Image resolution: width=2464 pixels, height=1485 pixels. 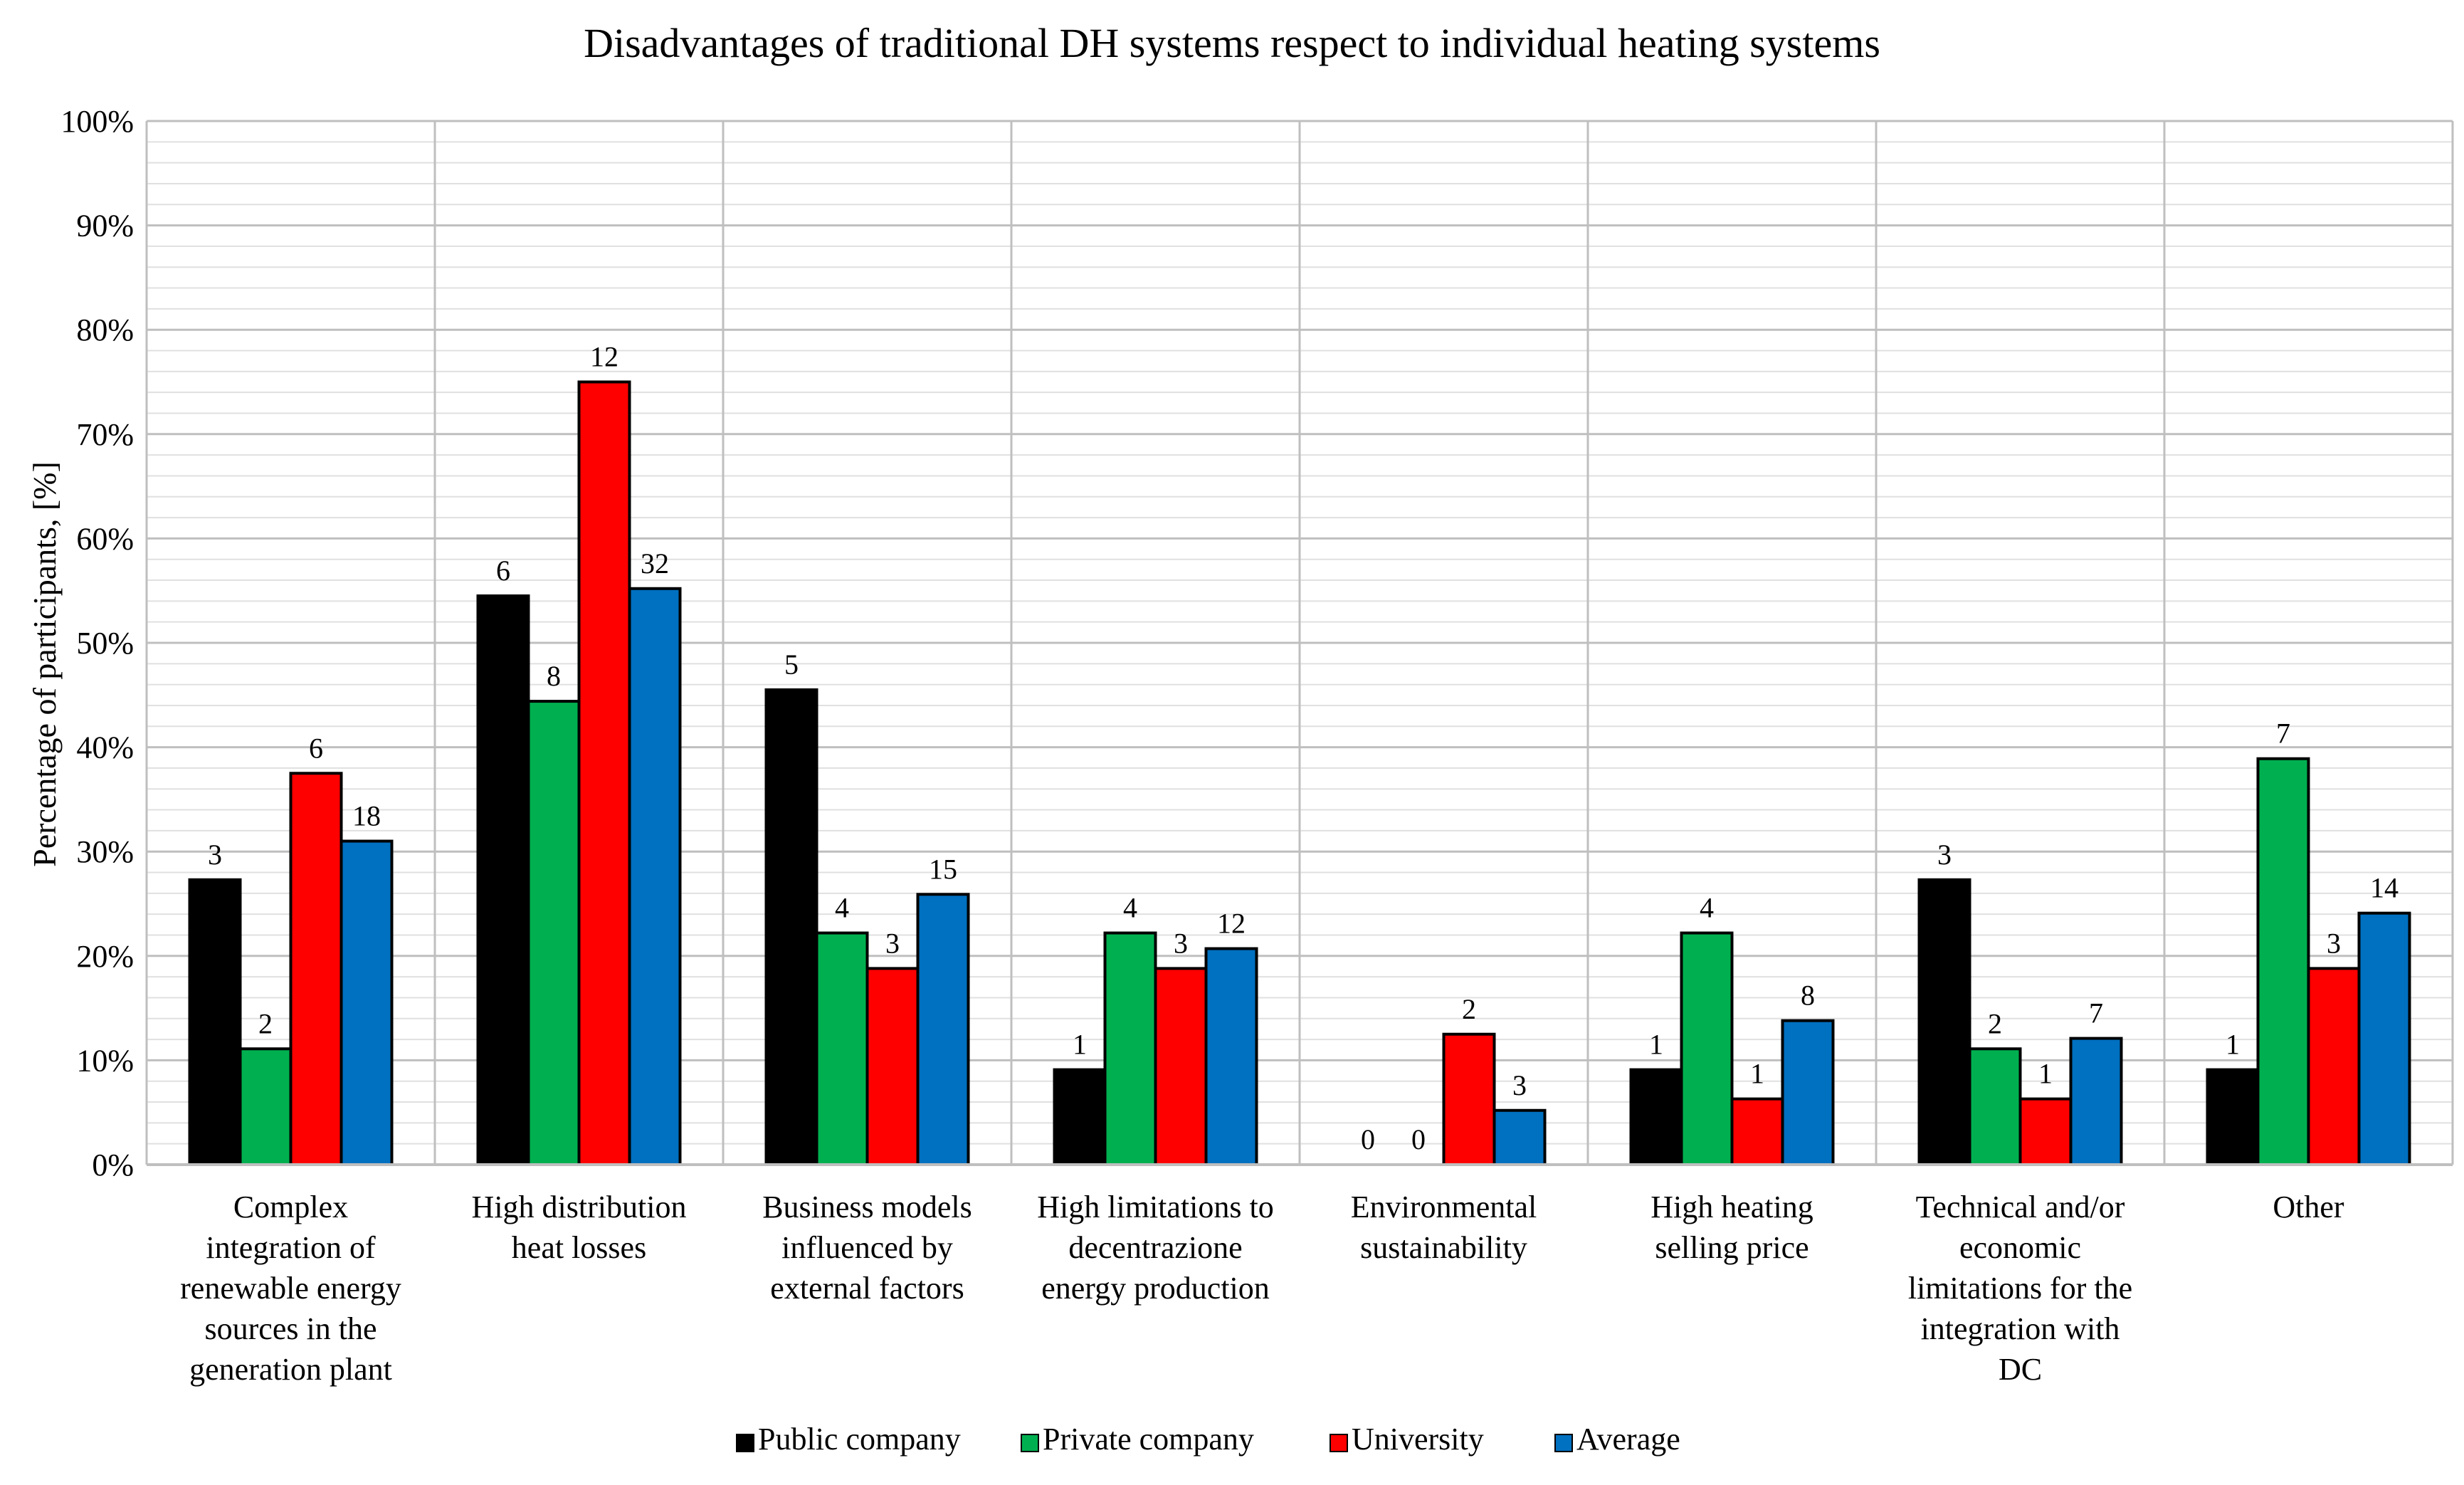 I want to click on y-tick-label: 30%, so click(x=105, y=851).